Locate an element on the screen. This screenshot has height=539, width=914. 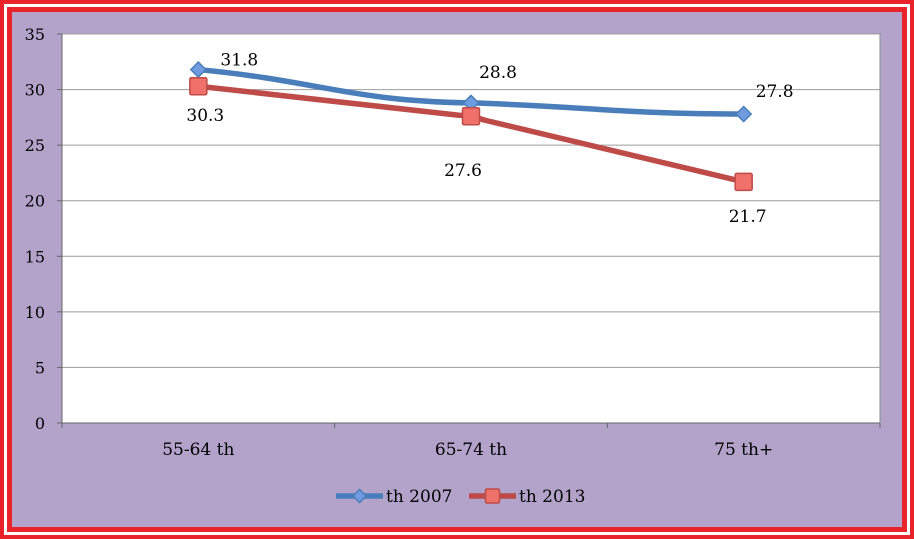
x-tick-label: 55-64 th is located at coordinates (198, 450).